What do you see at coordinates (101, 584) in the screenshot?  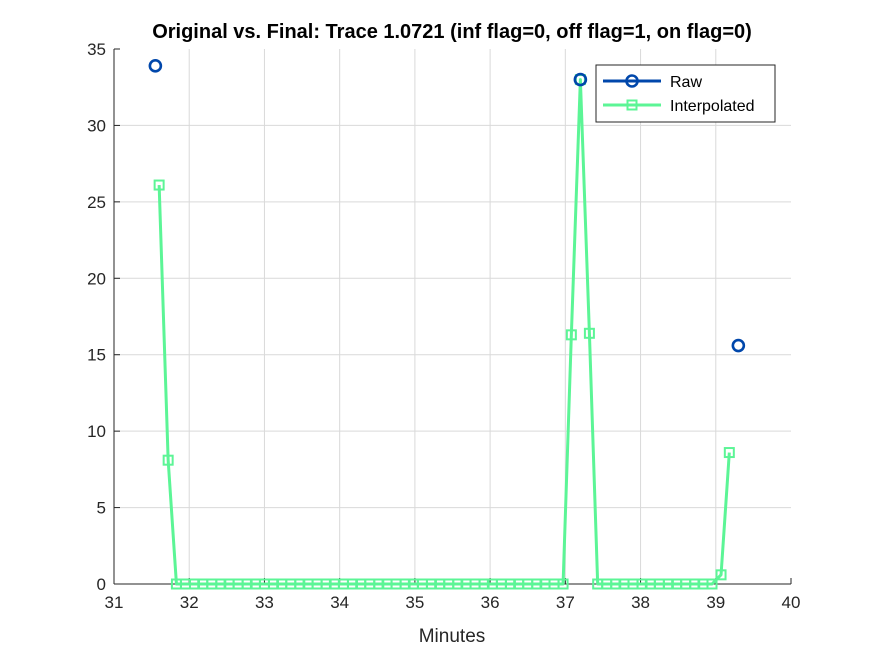 I see `y-tick-label: 0` at bounding box center [101, 584].